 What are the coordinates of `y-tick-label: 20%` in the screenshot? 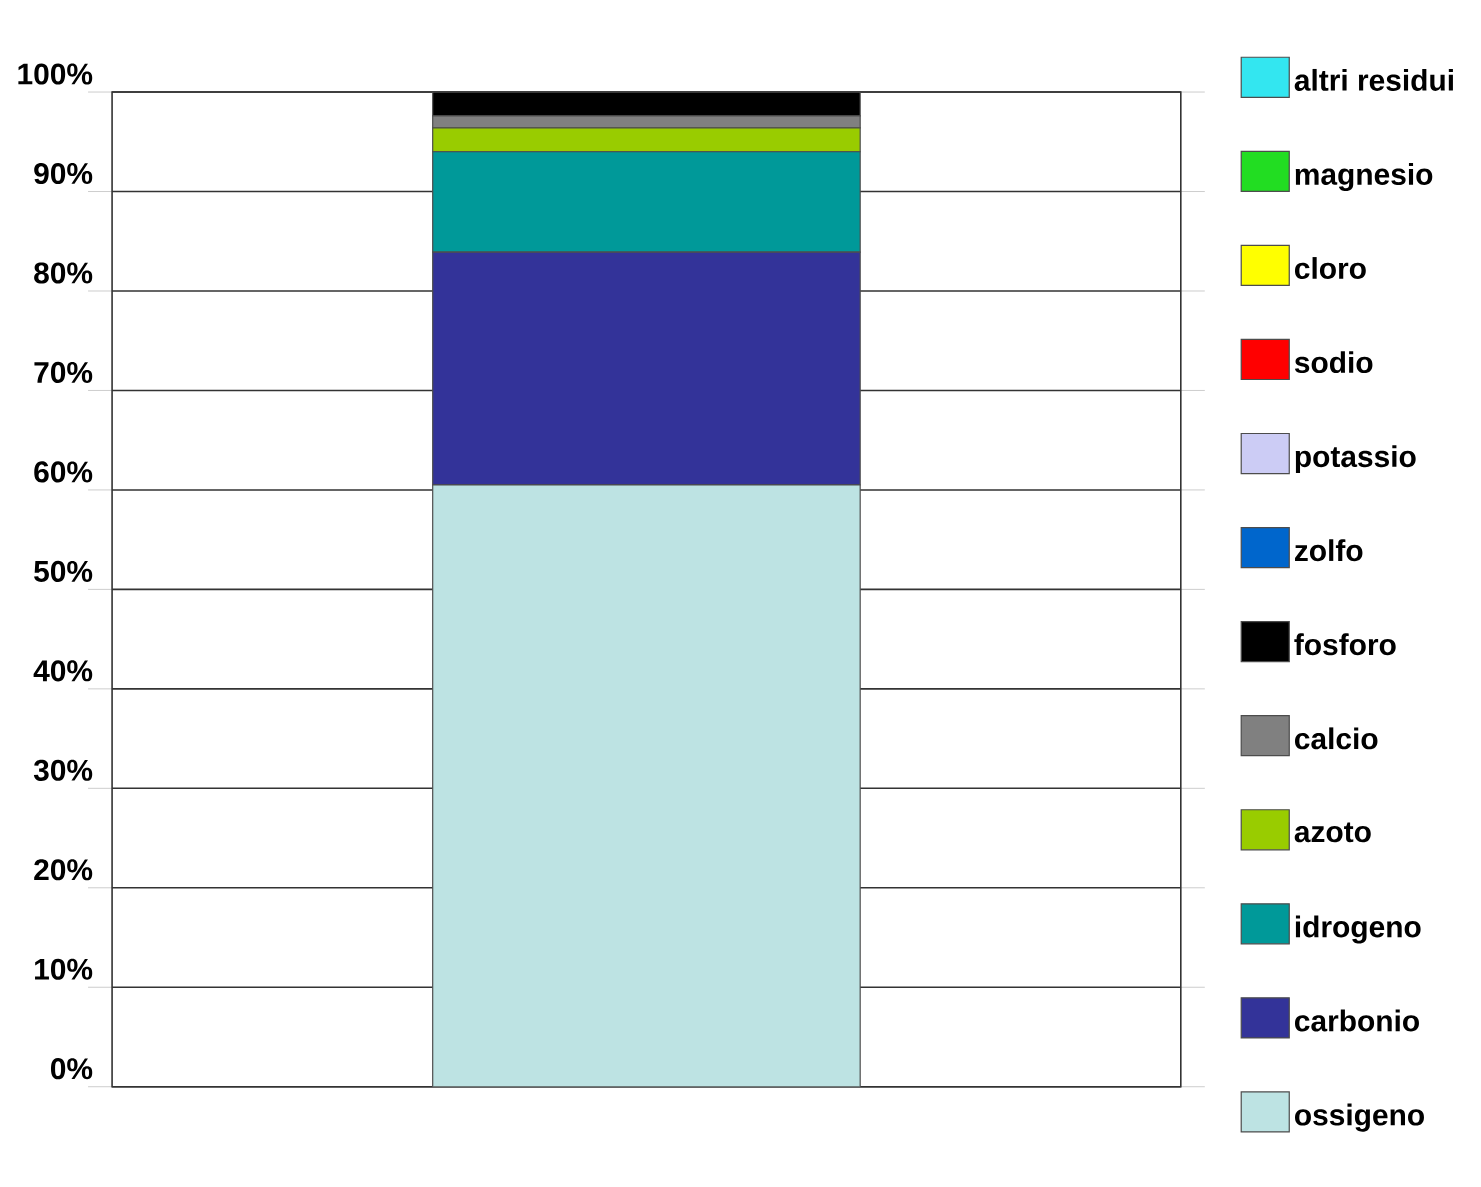 It's located at (63, 870).